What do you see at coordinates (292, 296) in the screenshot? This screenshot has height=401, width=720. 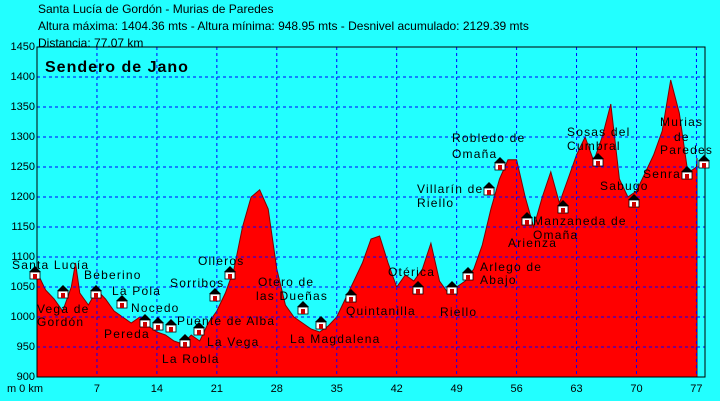 I see `place-label: las Dueñas` at bounding box center [292, 296].